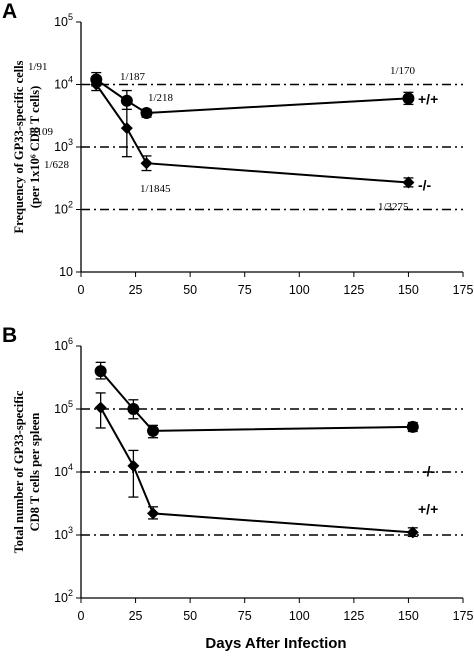 This screenshot has width=474, height=661. I want to click on point-label: 1/1845, so click(155, 189).